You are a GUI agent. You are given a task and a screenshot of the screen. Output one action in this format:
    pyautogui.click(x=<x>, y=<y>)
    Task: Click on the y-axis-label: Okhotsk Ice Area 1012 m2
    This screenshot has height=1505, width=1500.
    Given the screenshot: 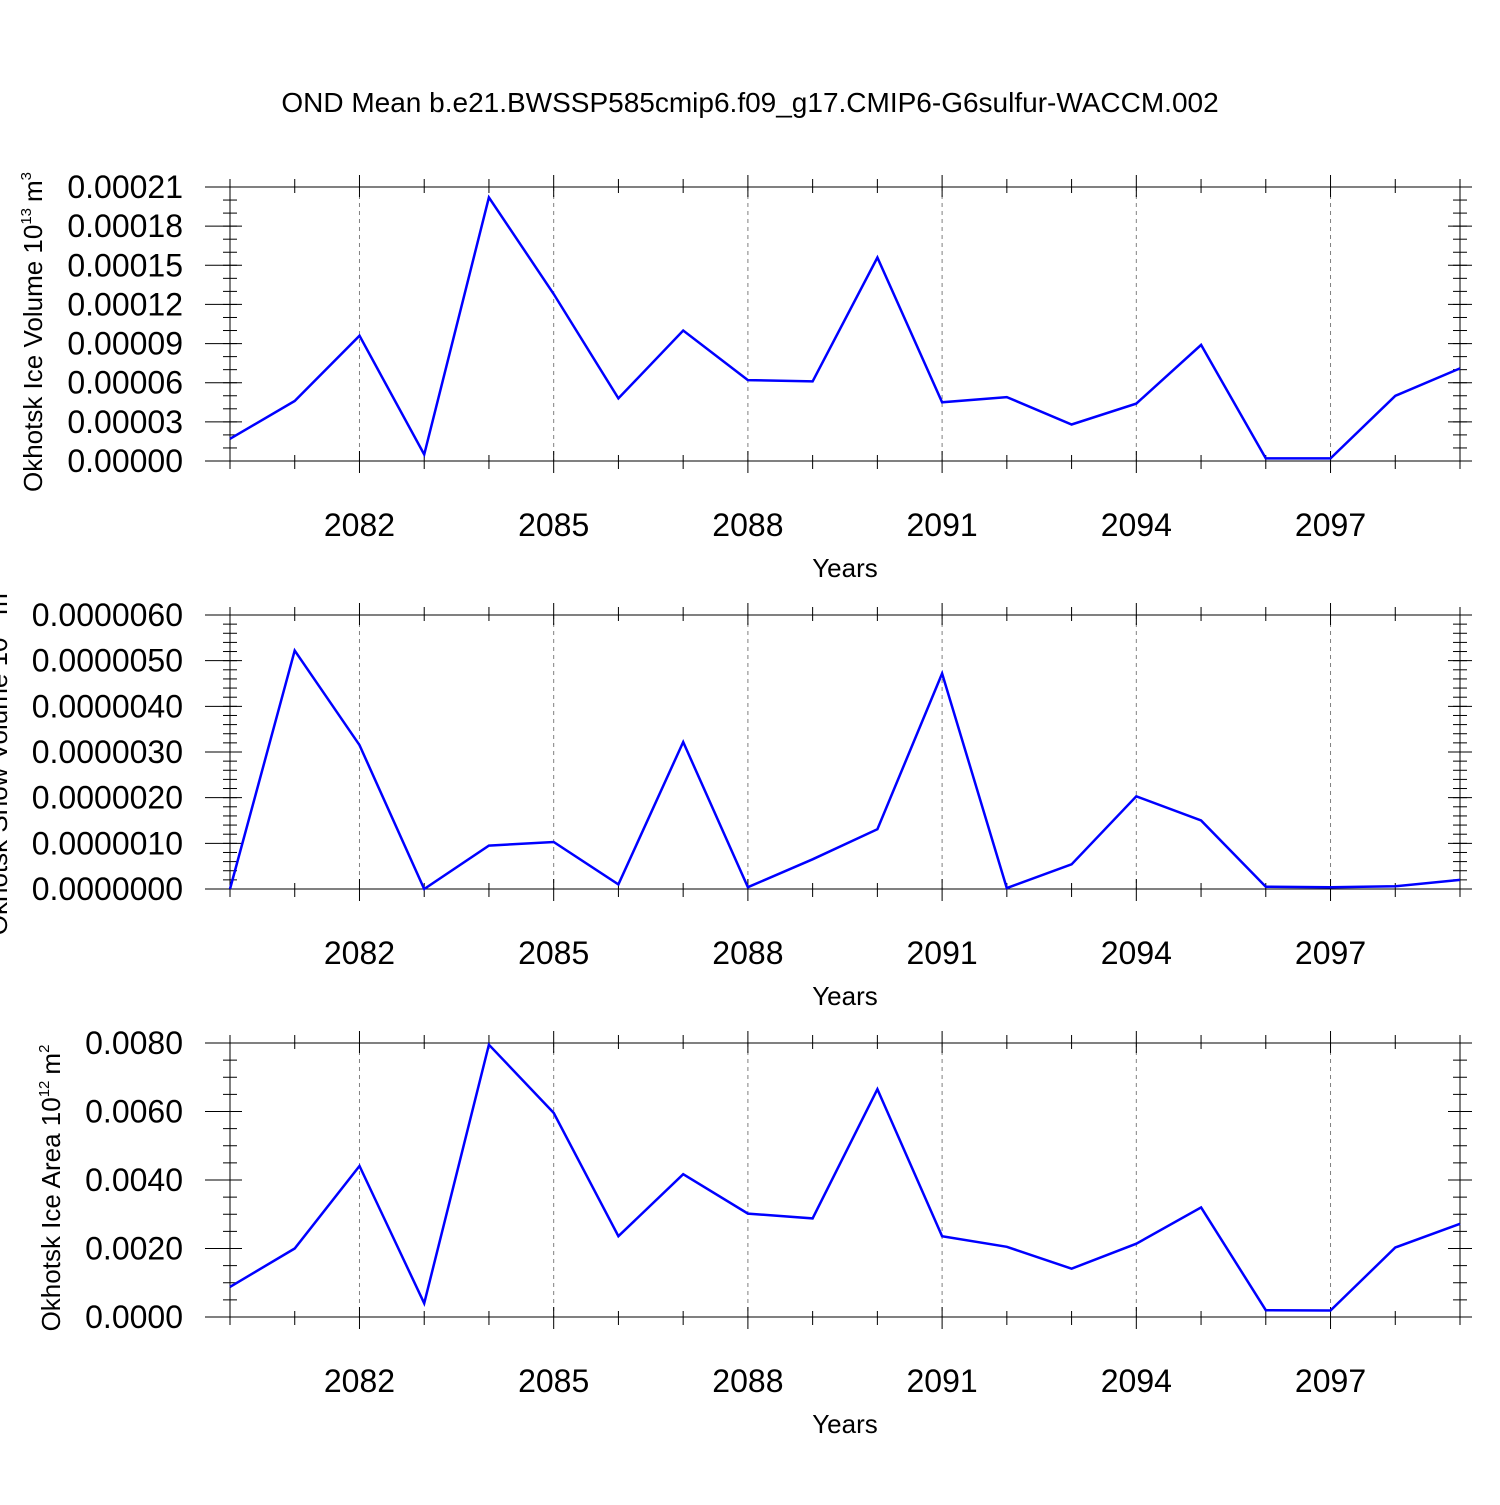 What is the action you would take?
    pyautogui.click(x=51, y=1188)
    